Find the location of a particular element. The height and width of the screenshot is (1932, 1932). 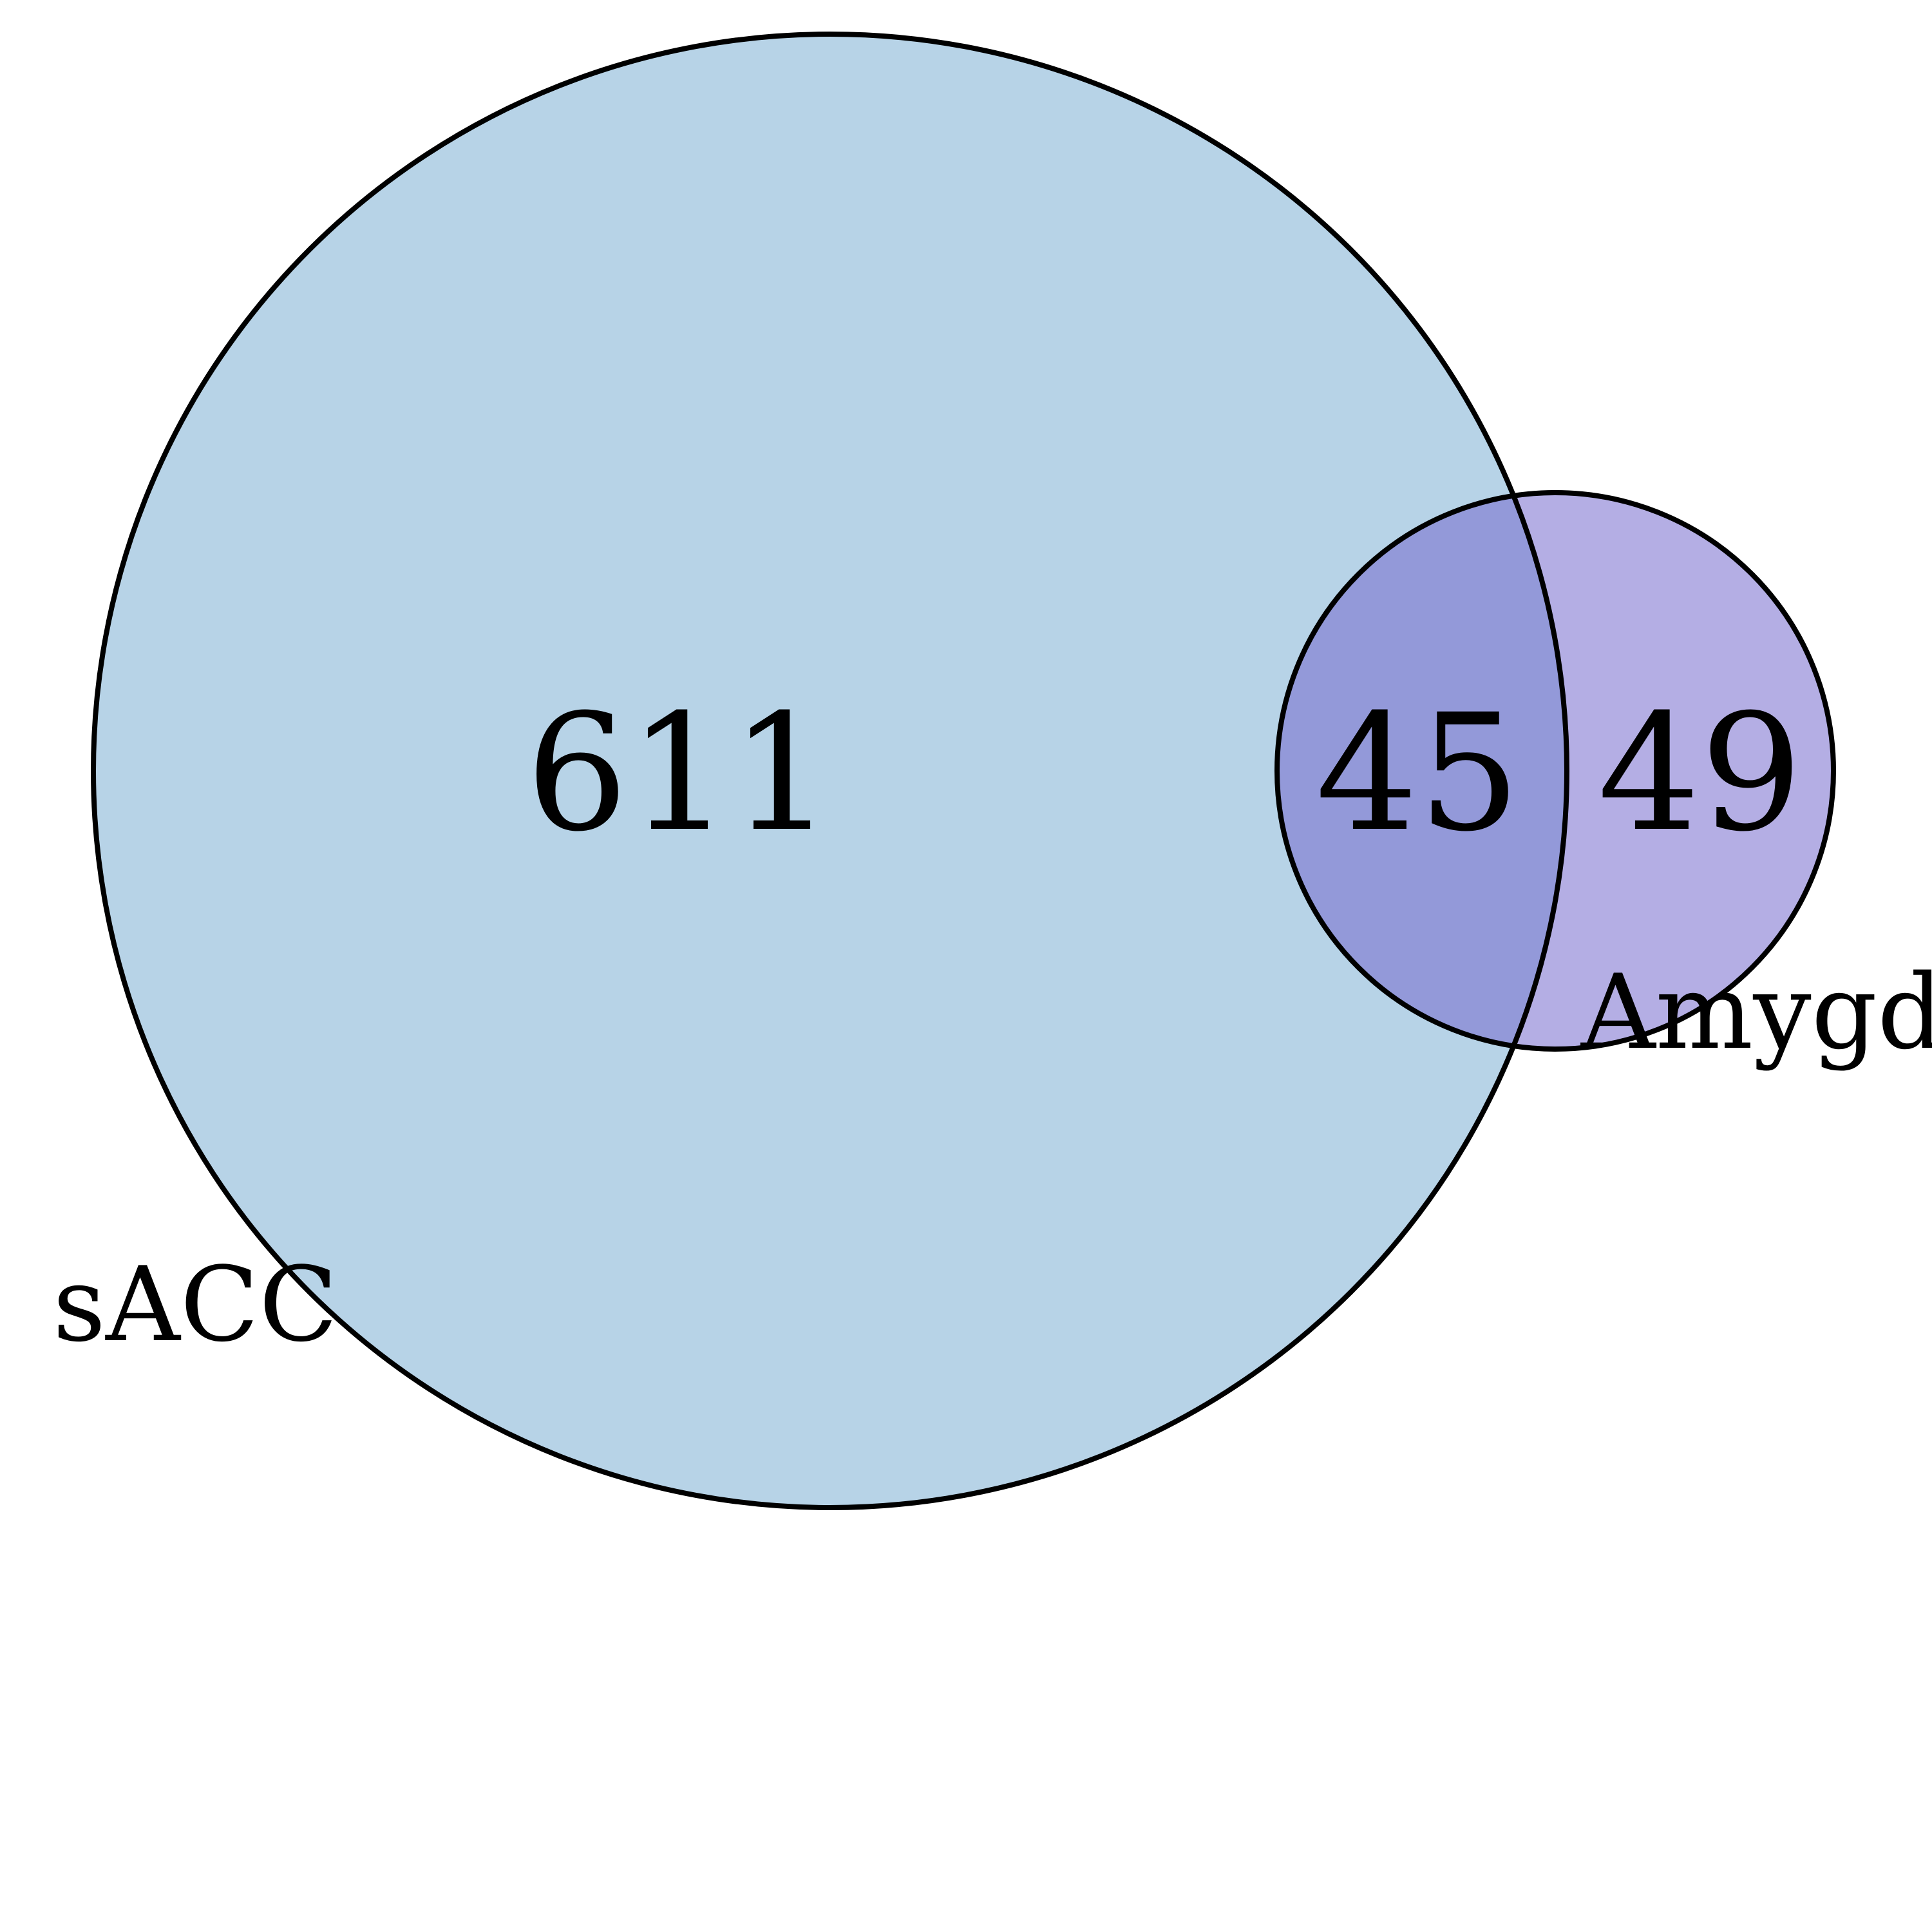

sacc-set-label: sACC is located at coordinates (195, 1304).